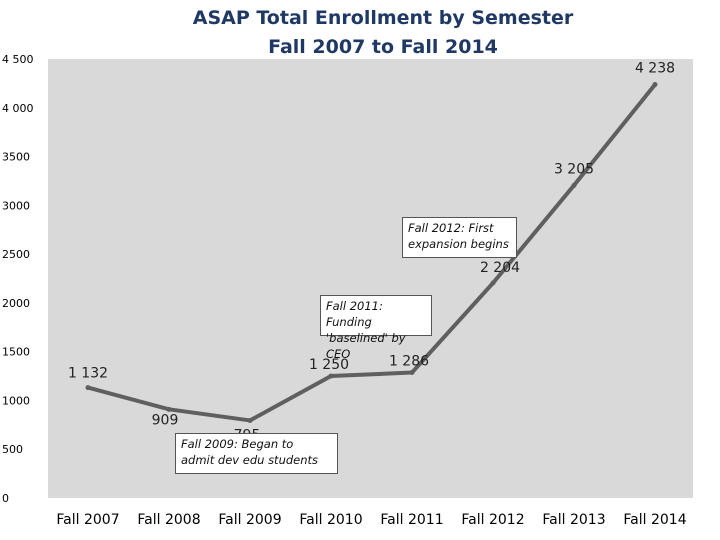  Describe the element at coordinates (249, 520) in the screenshot. I see `x-tick-label: Fall 2009` at that location.